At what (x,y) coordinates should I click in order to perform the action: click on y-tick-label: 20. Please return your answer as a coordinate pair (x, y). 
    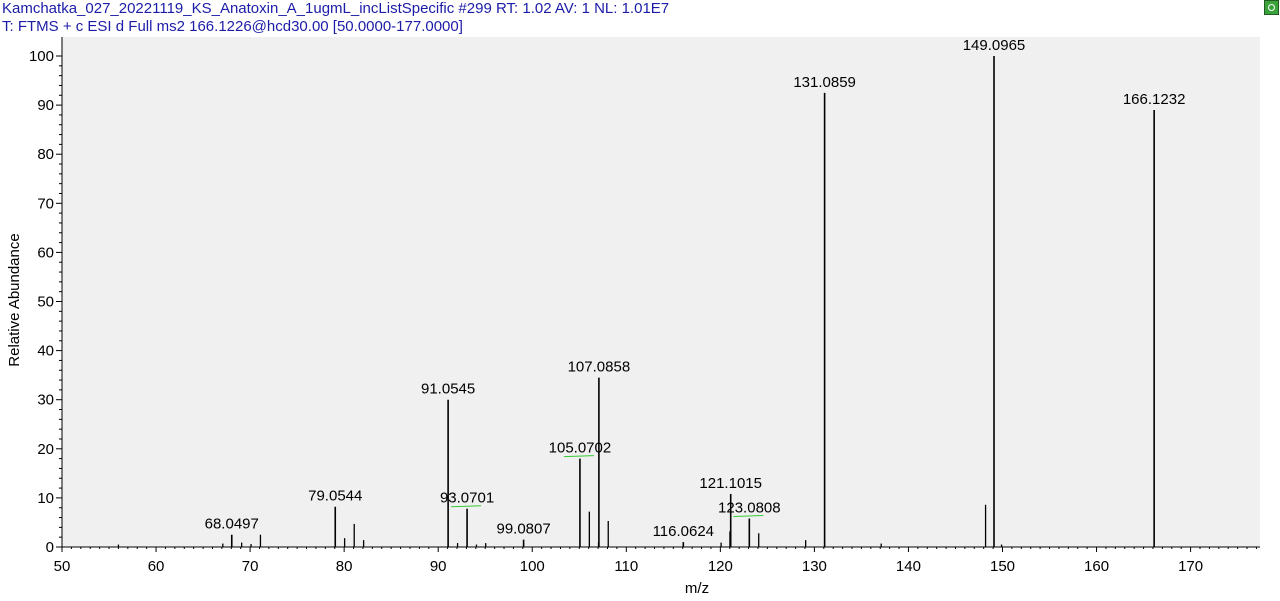
    Looking at the image, I should click on (45, 449).